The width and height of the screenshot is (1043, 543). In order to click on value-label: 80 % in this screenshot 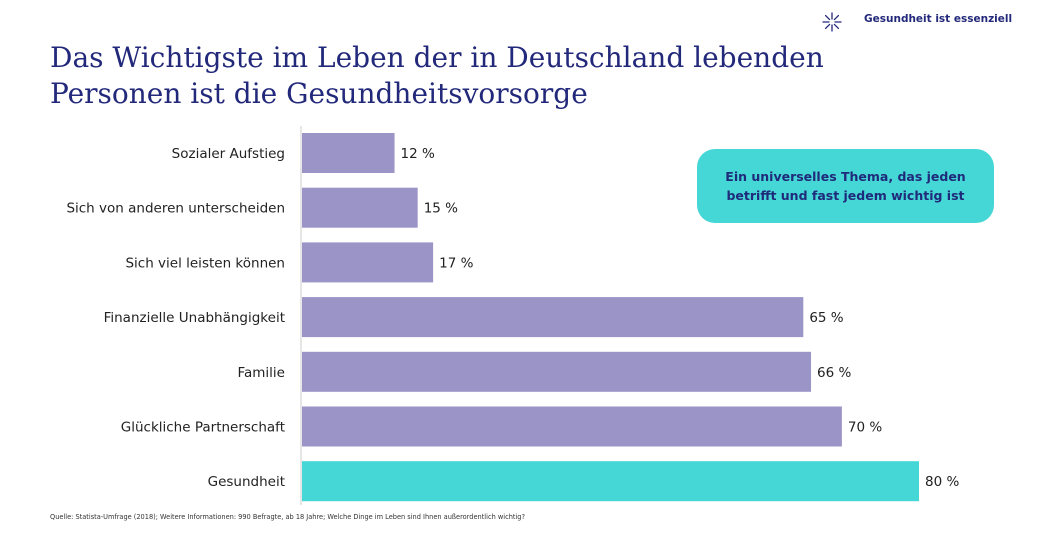, I will do `click(942, 482)`.